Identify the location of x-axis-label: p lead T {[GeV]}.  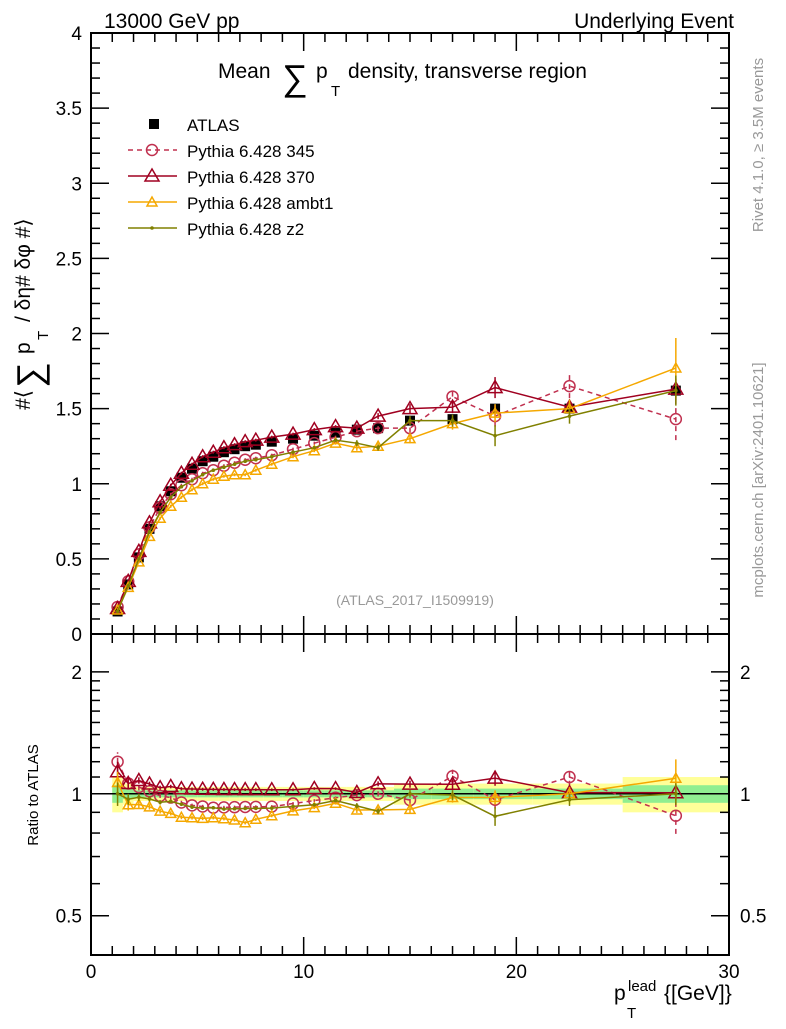
(673, 1000).